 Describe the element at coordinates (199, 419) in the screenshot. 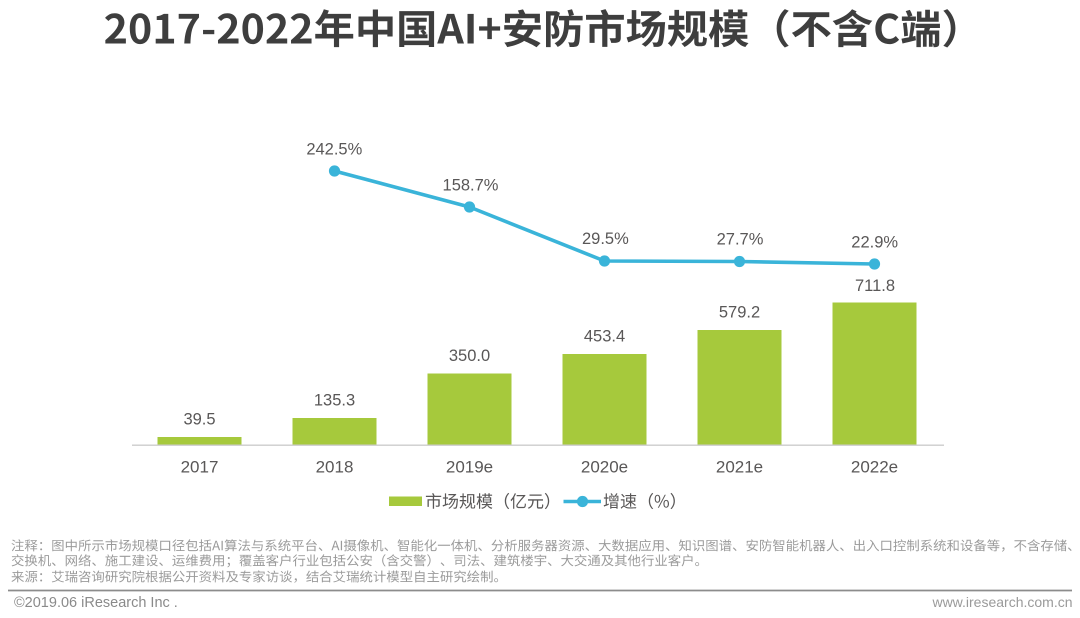

I see `svg-text: 39.5` at that location.